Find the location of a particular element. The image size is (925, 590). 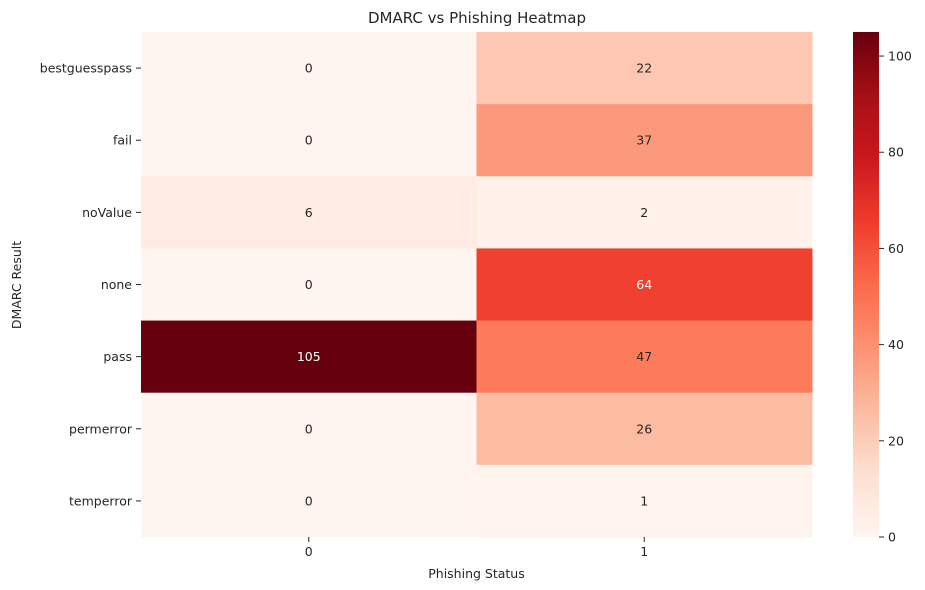

colorbar-tick-label: 60 is located at coordinates (896, 248).